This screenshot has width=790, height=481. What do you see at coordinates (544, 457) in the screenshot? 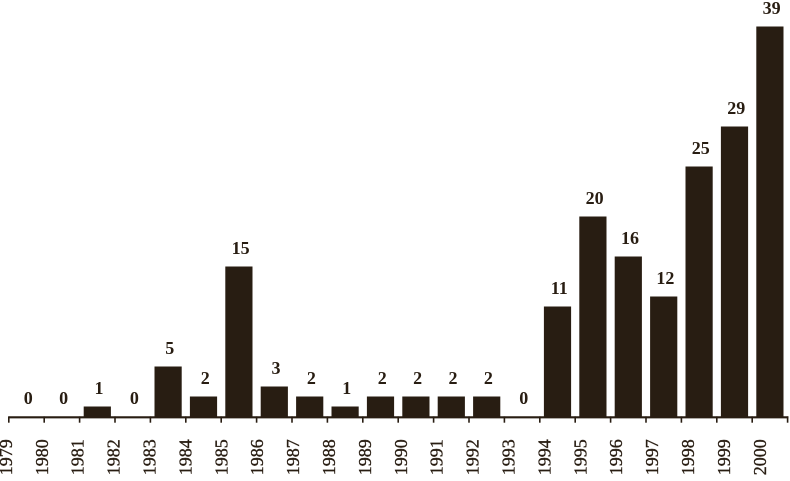
I see `svg-text: 1994` at bounding box center [544, 457].